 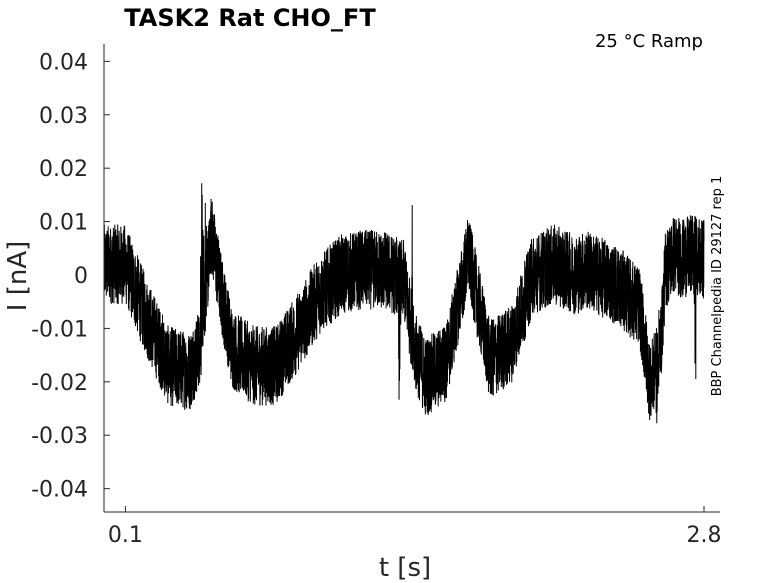 What do you see at coordinates (59, 490) in the screenshot?
I see `y-tick-label: -0.04` at bounding box center [59, 490].